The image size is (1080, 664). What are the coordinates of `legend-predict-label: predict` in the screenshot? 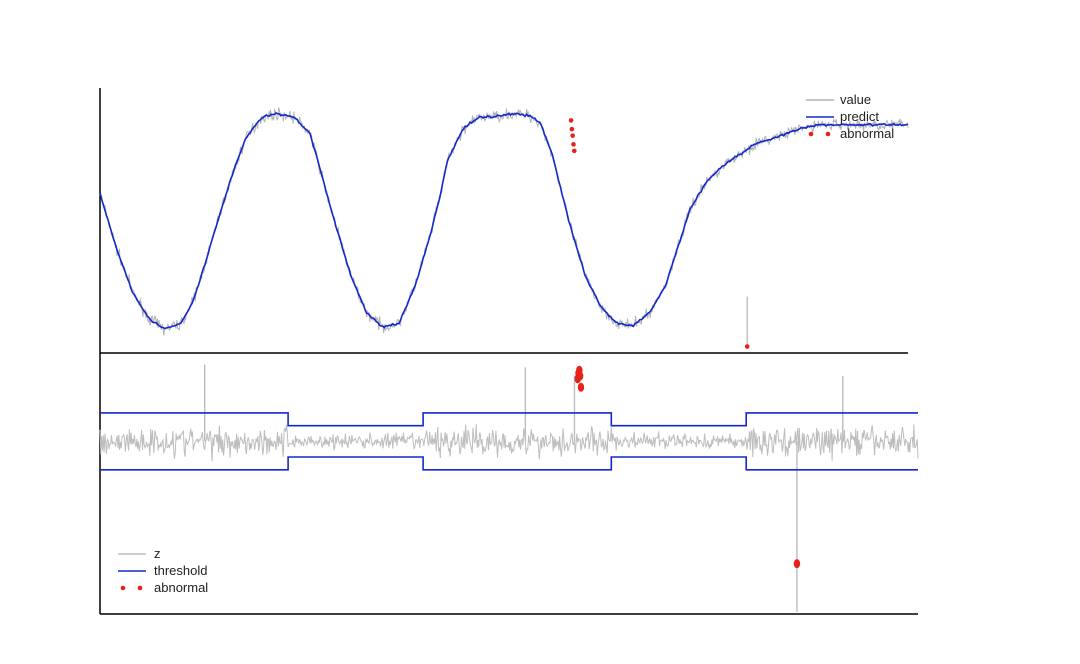 It's located at (859, 116).